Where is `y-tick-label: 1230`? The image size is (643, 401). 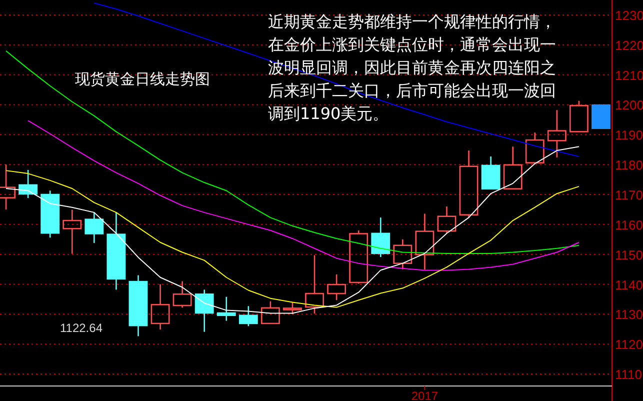
y-tick-label: 1230 is located at coordinates (629, 15).